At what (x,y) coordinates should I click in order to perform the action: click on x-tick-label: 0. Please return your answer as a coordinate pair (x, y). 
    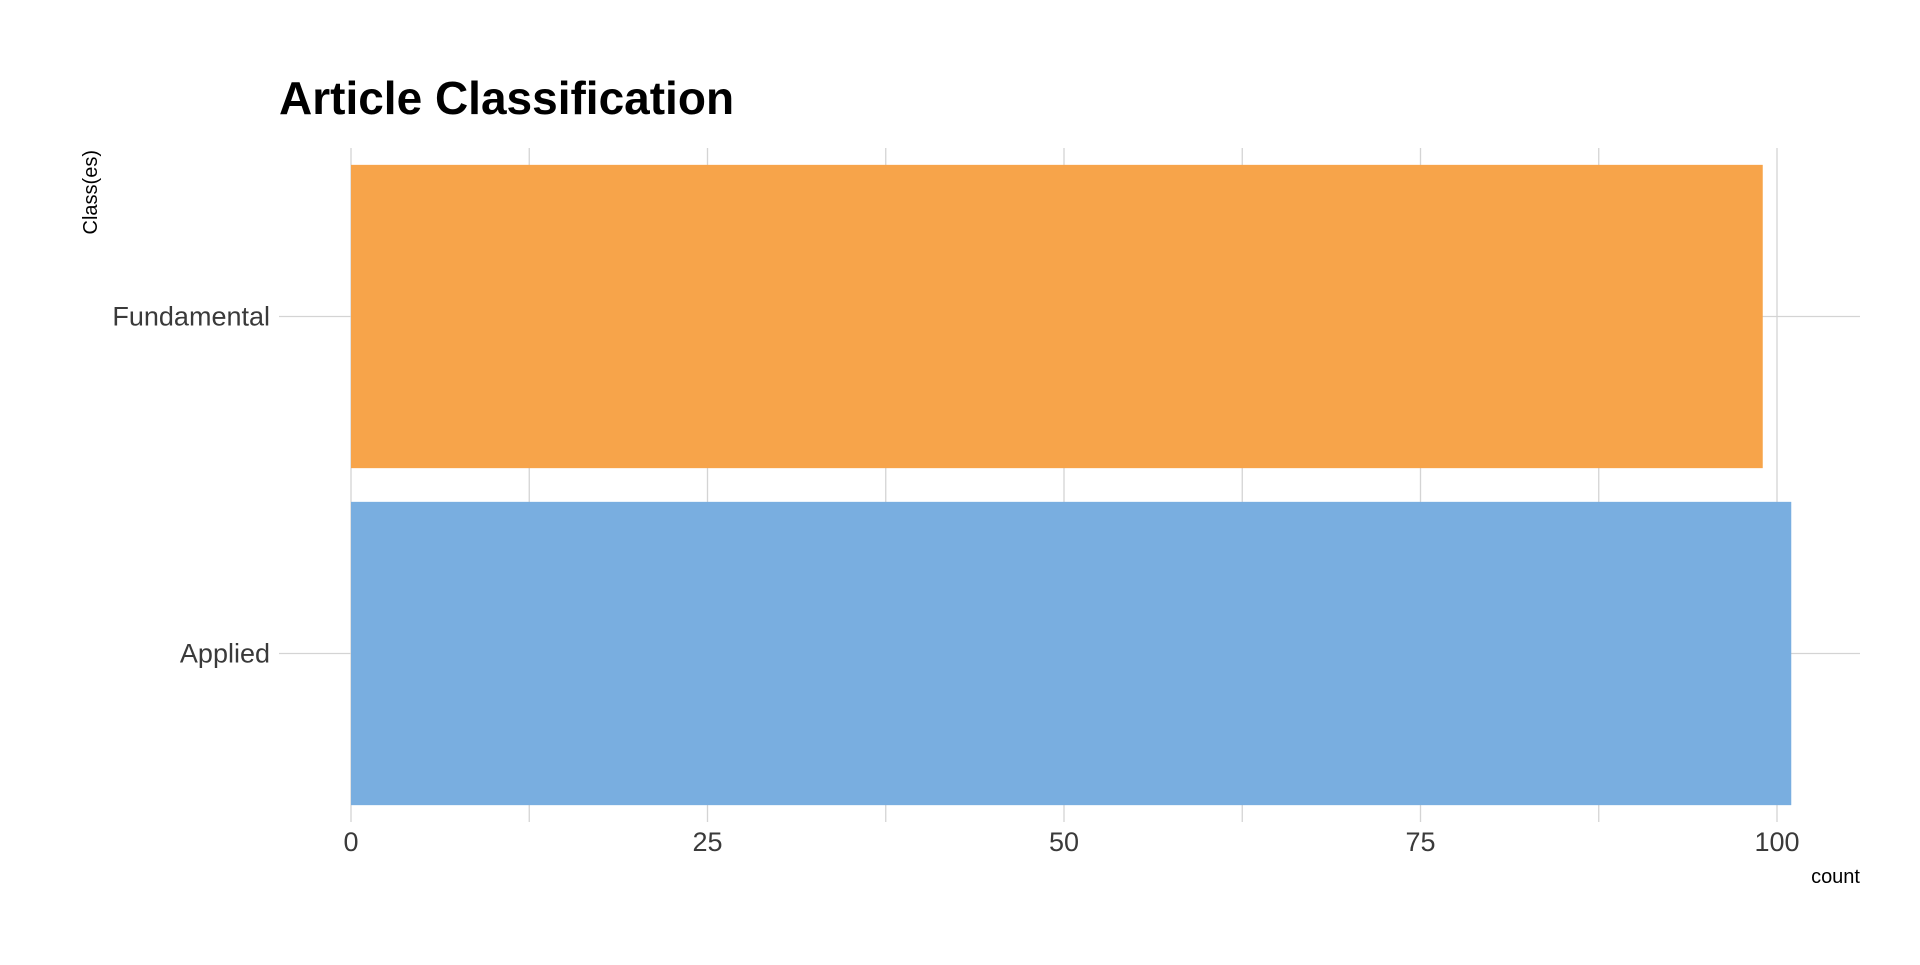
    Looking at the image, I should click on (350, 842).